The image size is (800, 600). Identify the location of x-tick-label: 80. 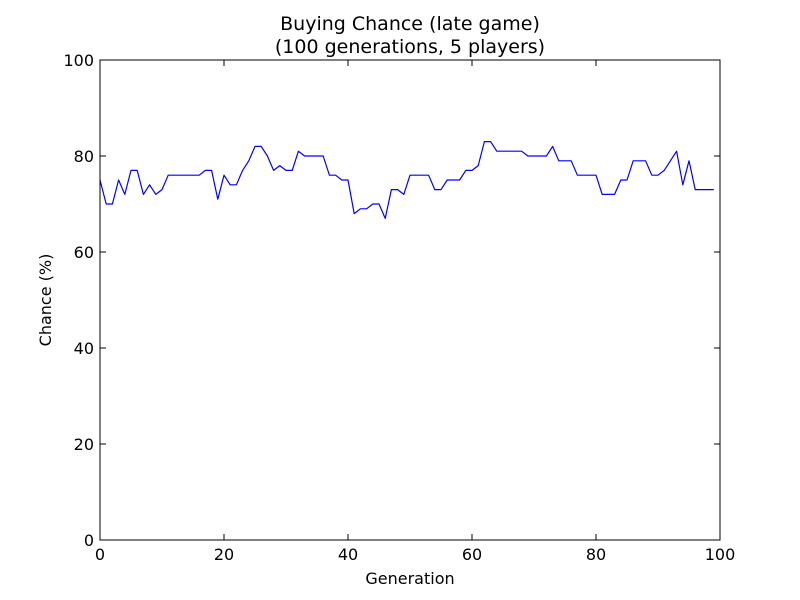
(596, 554).